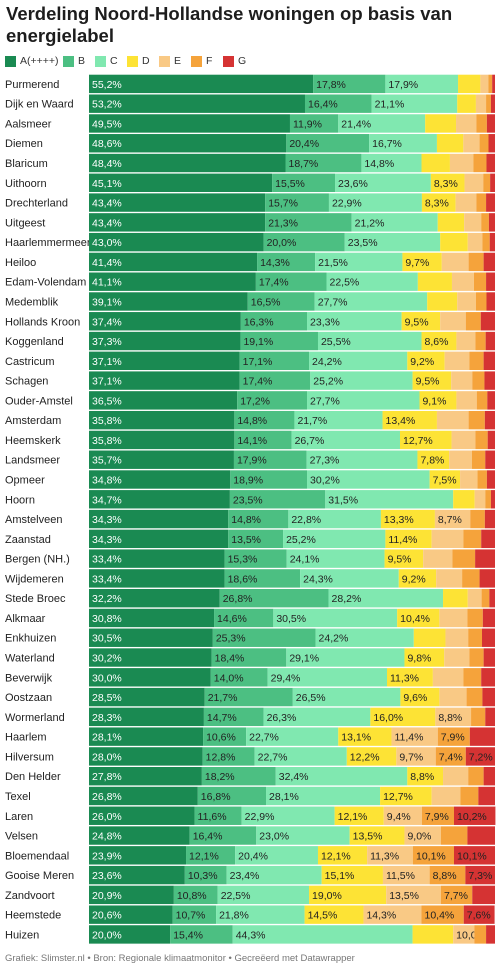 The width and height of the screenshot is (500, 971). What do you see at coordinates (24, 144) in the screenshot?
I see `row-label: Diemen` at bounding box center [24, 144].